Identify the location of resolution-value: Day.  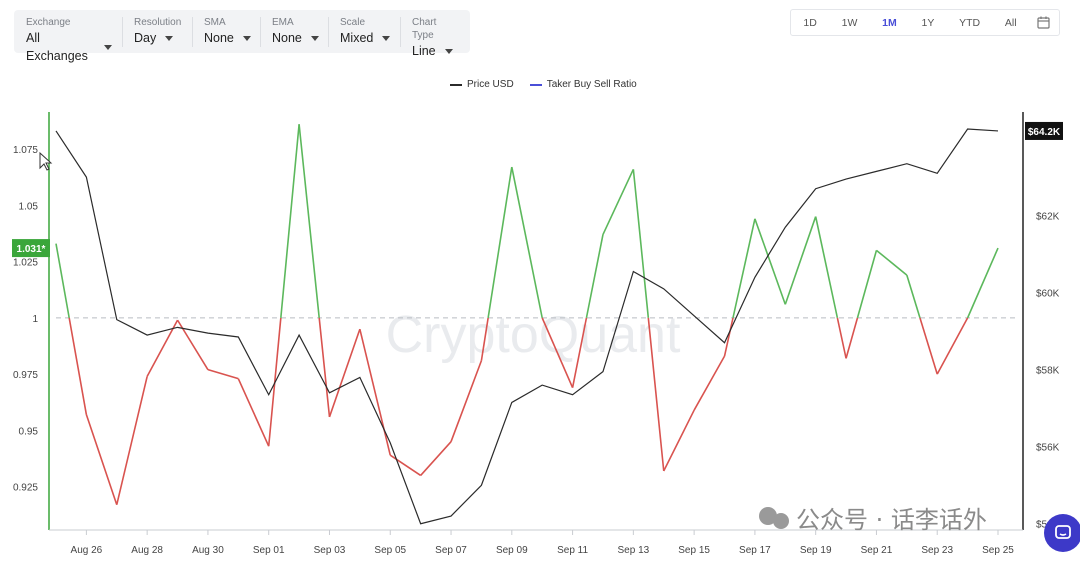
(145, 38).